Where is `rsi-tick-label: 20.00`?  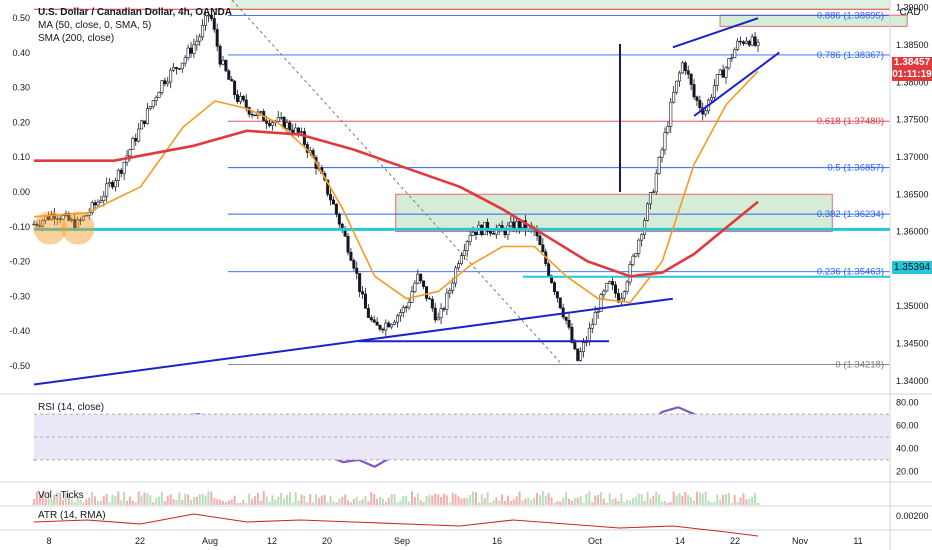 rsi-tick-label: 20.00 is located at coordinates (907, 471).